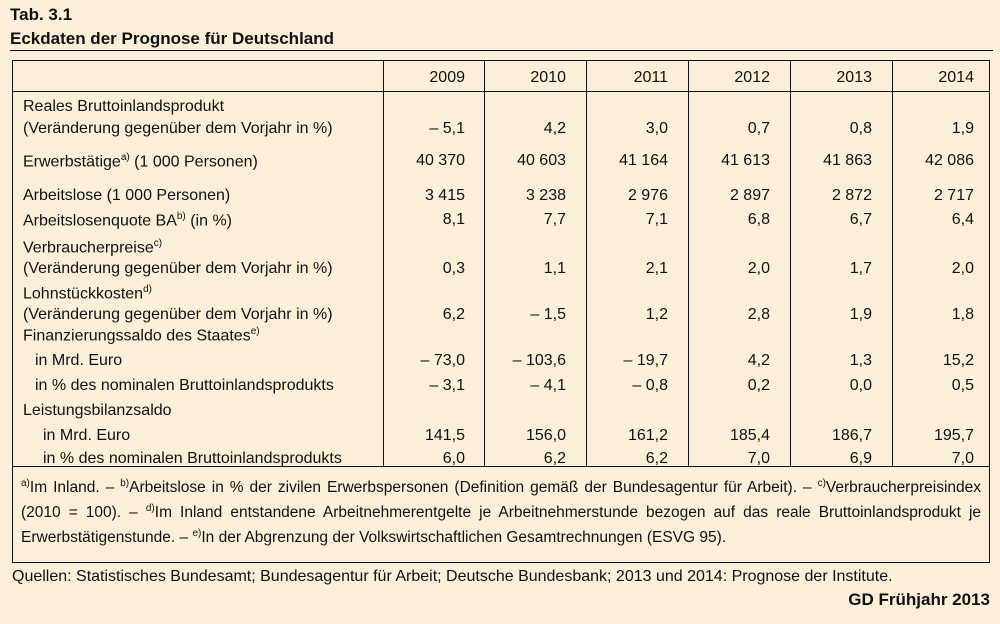 The width and height of the screenshot is (1000, 624). I want to click on value-cell-lohn: 2,8, so click(758, 314).